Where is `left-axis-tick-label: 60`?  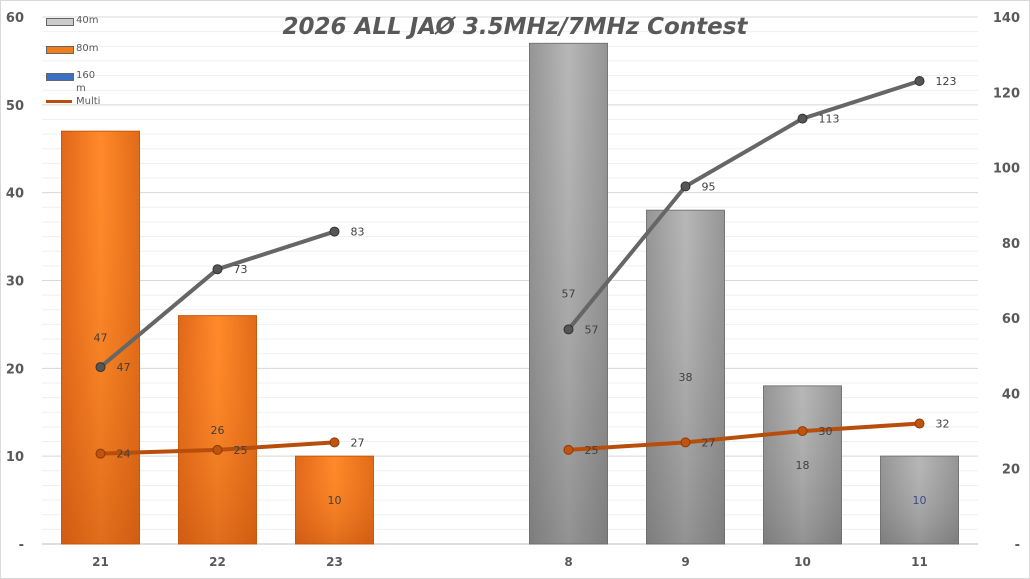 left-axis-tick-label: 60 is located at coordinates (15, 18).